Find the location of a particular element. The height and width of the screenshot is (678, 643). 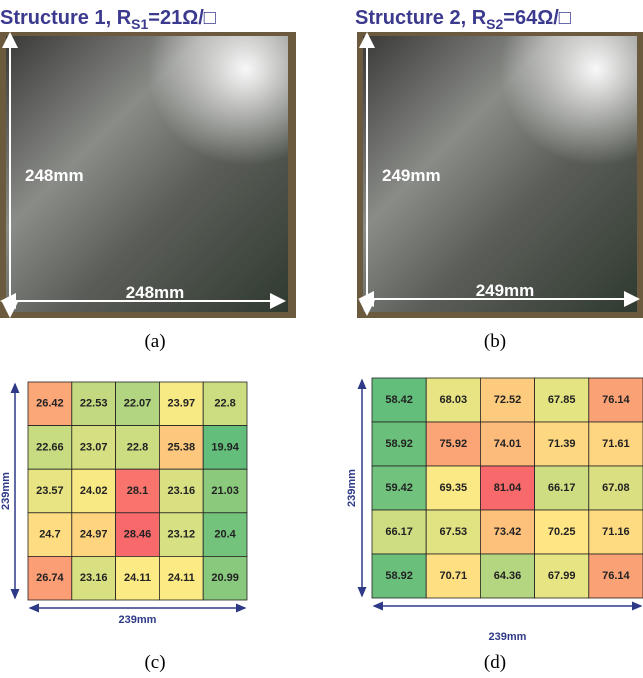

cell-value: 23.16 is located at coordinates (182, 491).